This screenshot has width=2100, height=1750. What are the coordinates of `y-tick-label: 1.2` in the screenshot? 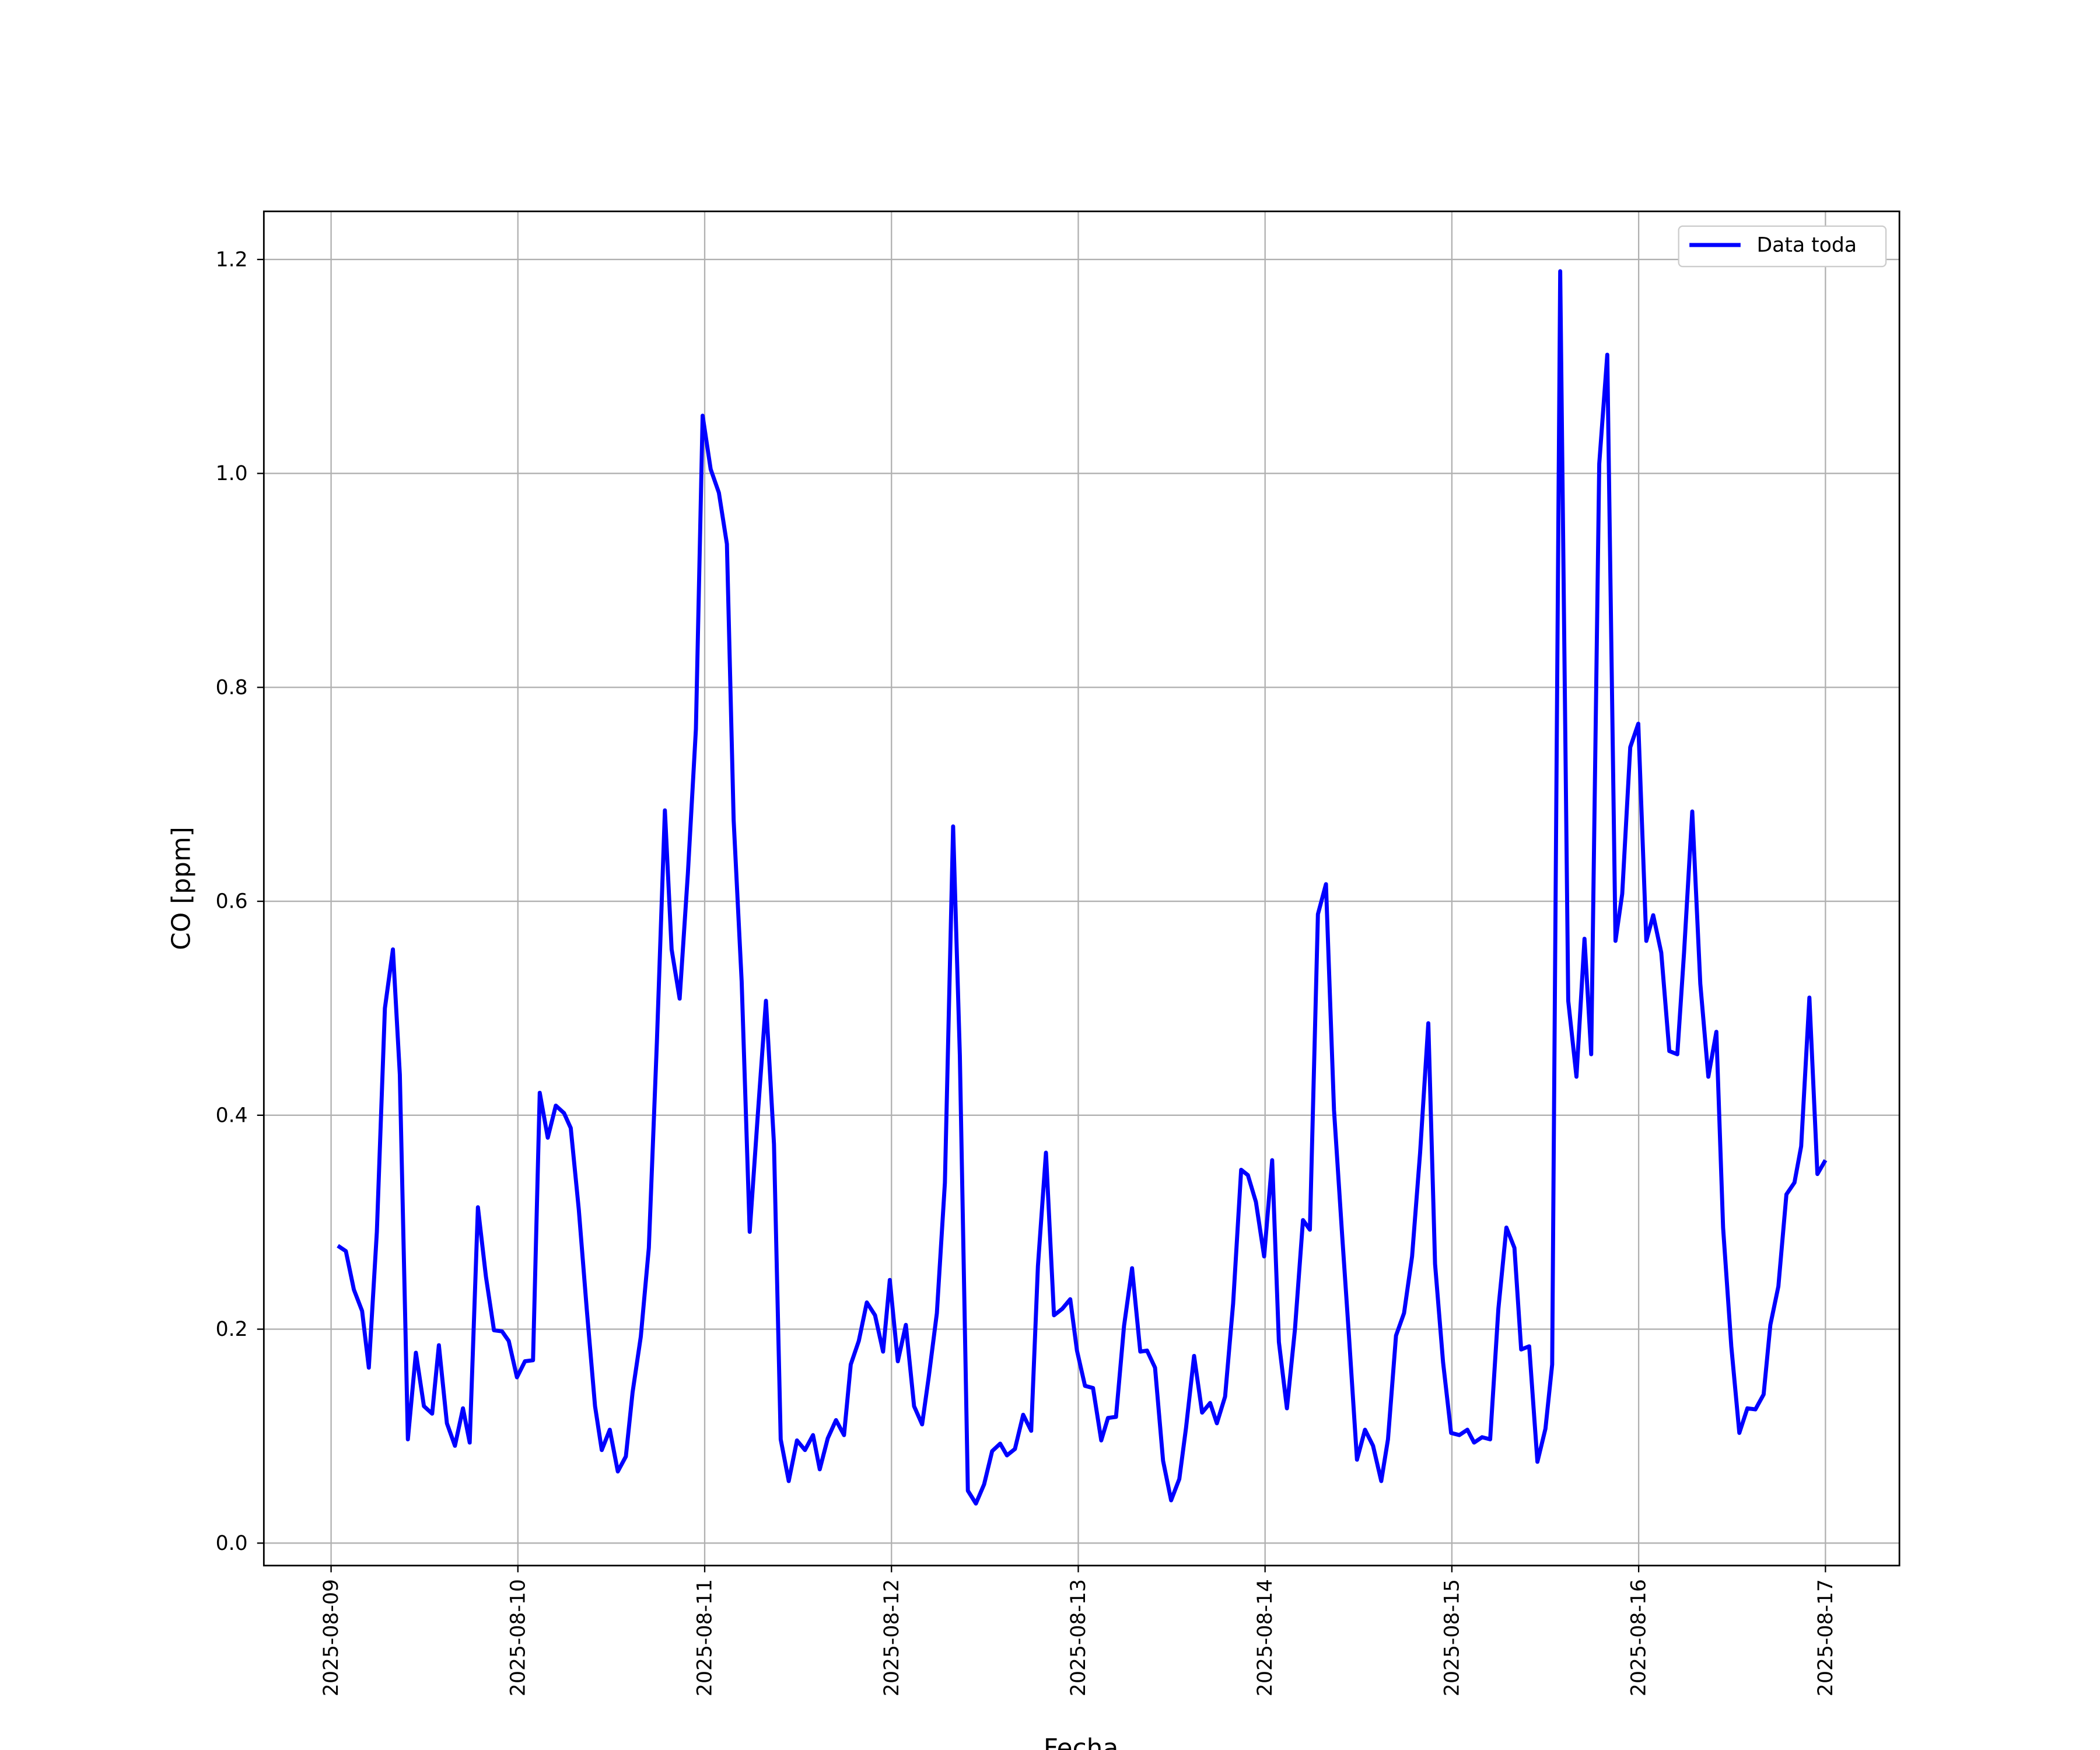 It's located at (232, 259).